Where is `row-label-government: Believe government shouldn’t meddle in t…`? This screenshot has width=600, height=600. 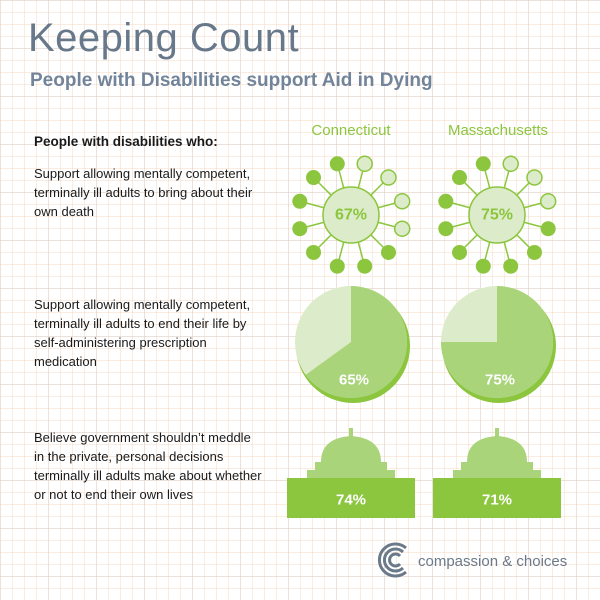
row-label-government: Believe government shouldn’t meddle in t… is located at coordinates (148, 466).